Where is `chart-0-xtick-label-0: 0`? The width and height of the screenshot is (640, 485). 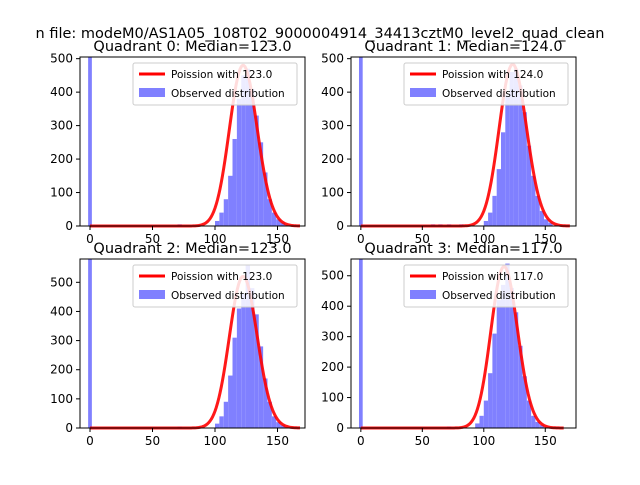 chart-0-xtick-label-0: 0 is located at coordinates (90, 239).